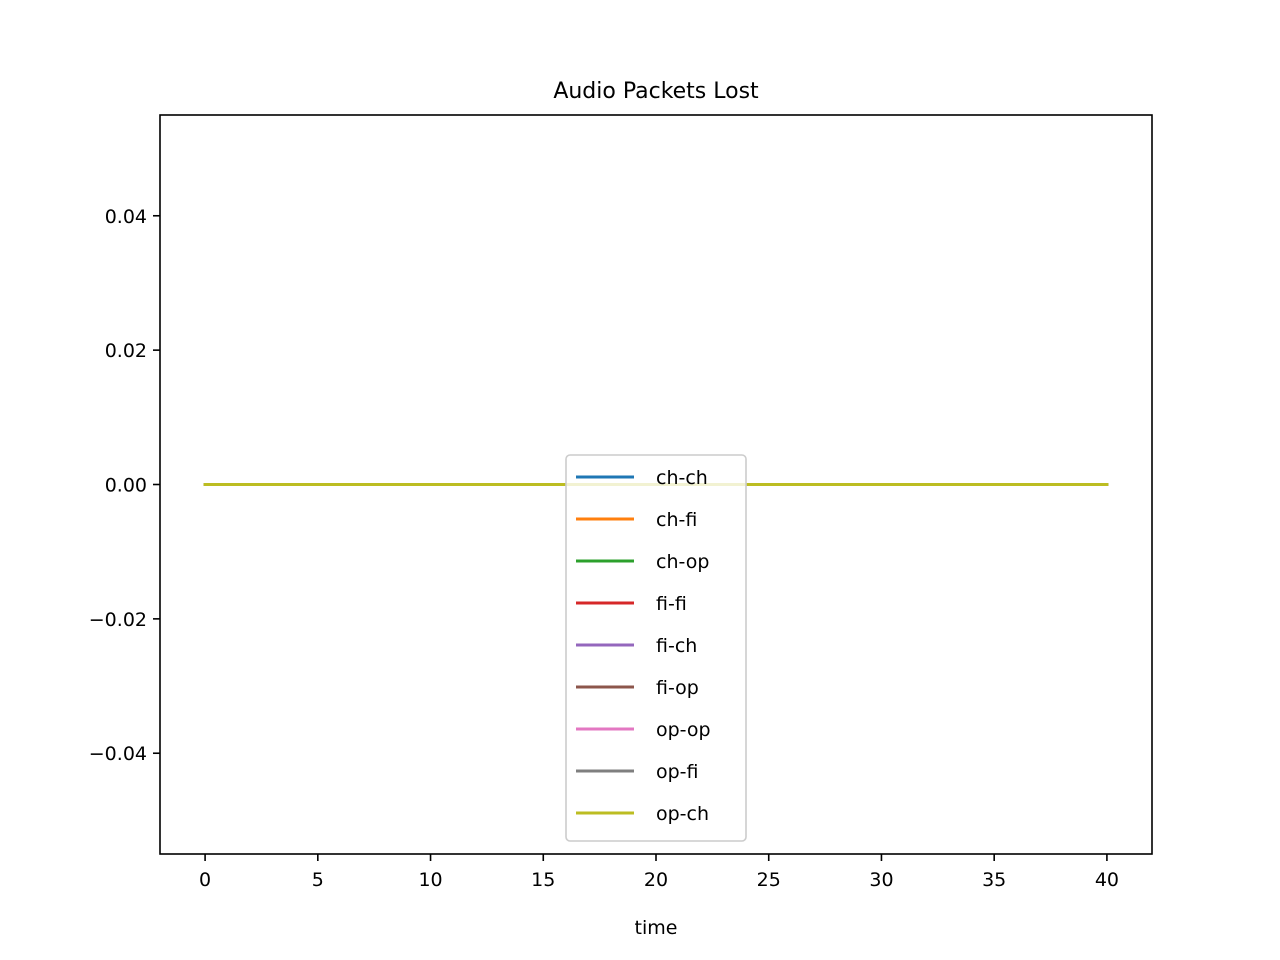 The image size is (1280, 960). Describe the element at coordinates (682, 562) in the screenshot. I see `legend-label-ch-op: ch-op` at that location.